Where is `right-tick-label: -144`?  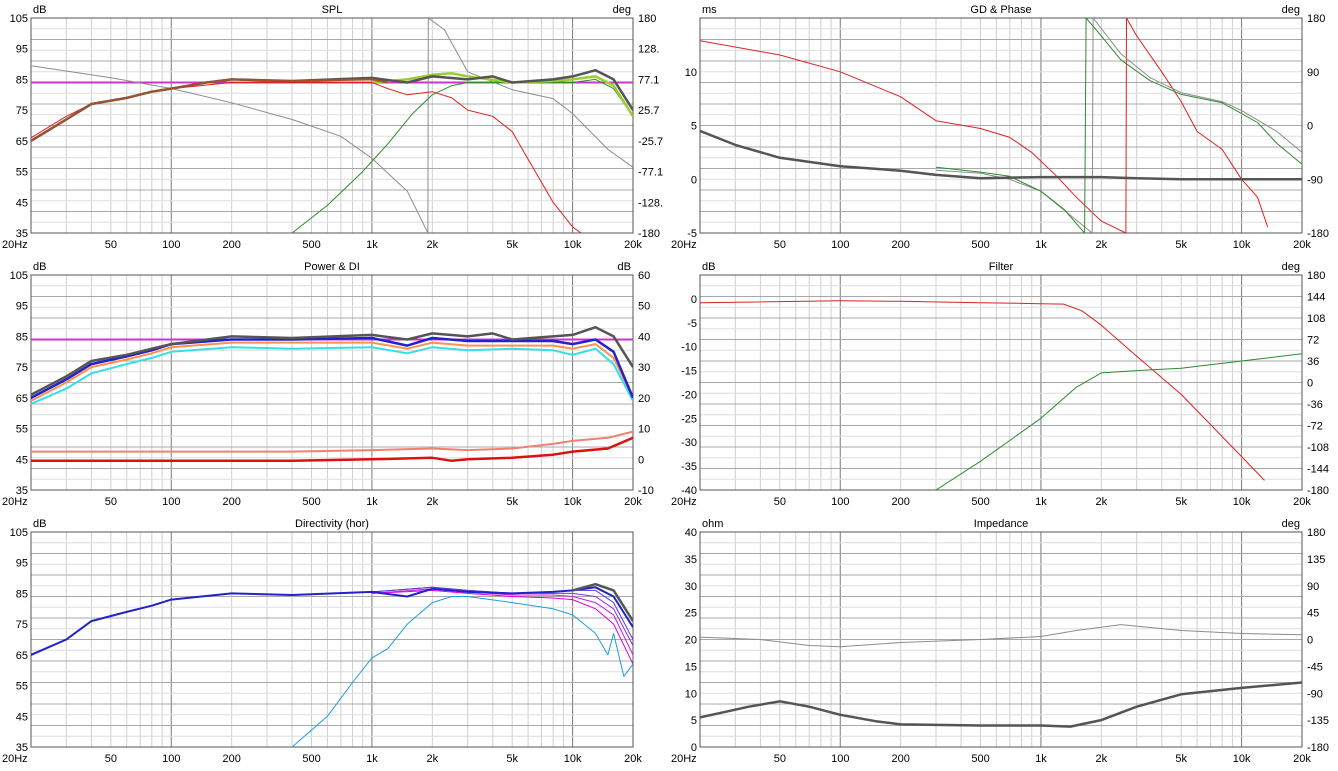 right-tick-label: -144 is located at coordinates (1318, 470).